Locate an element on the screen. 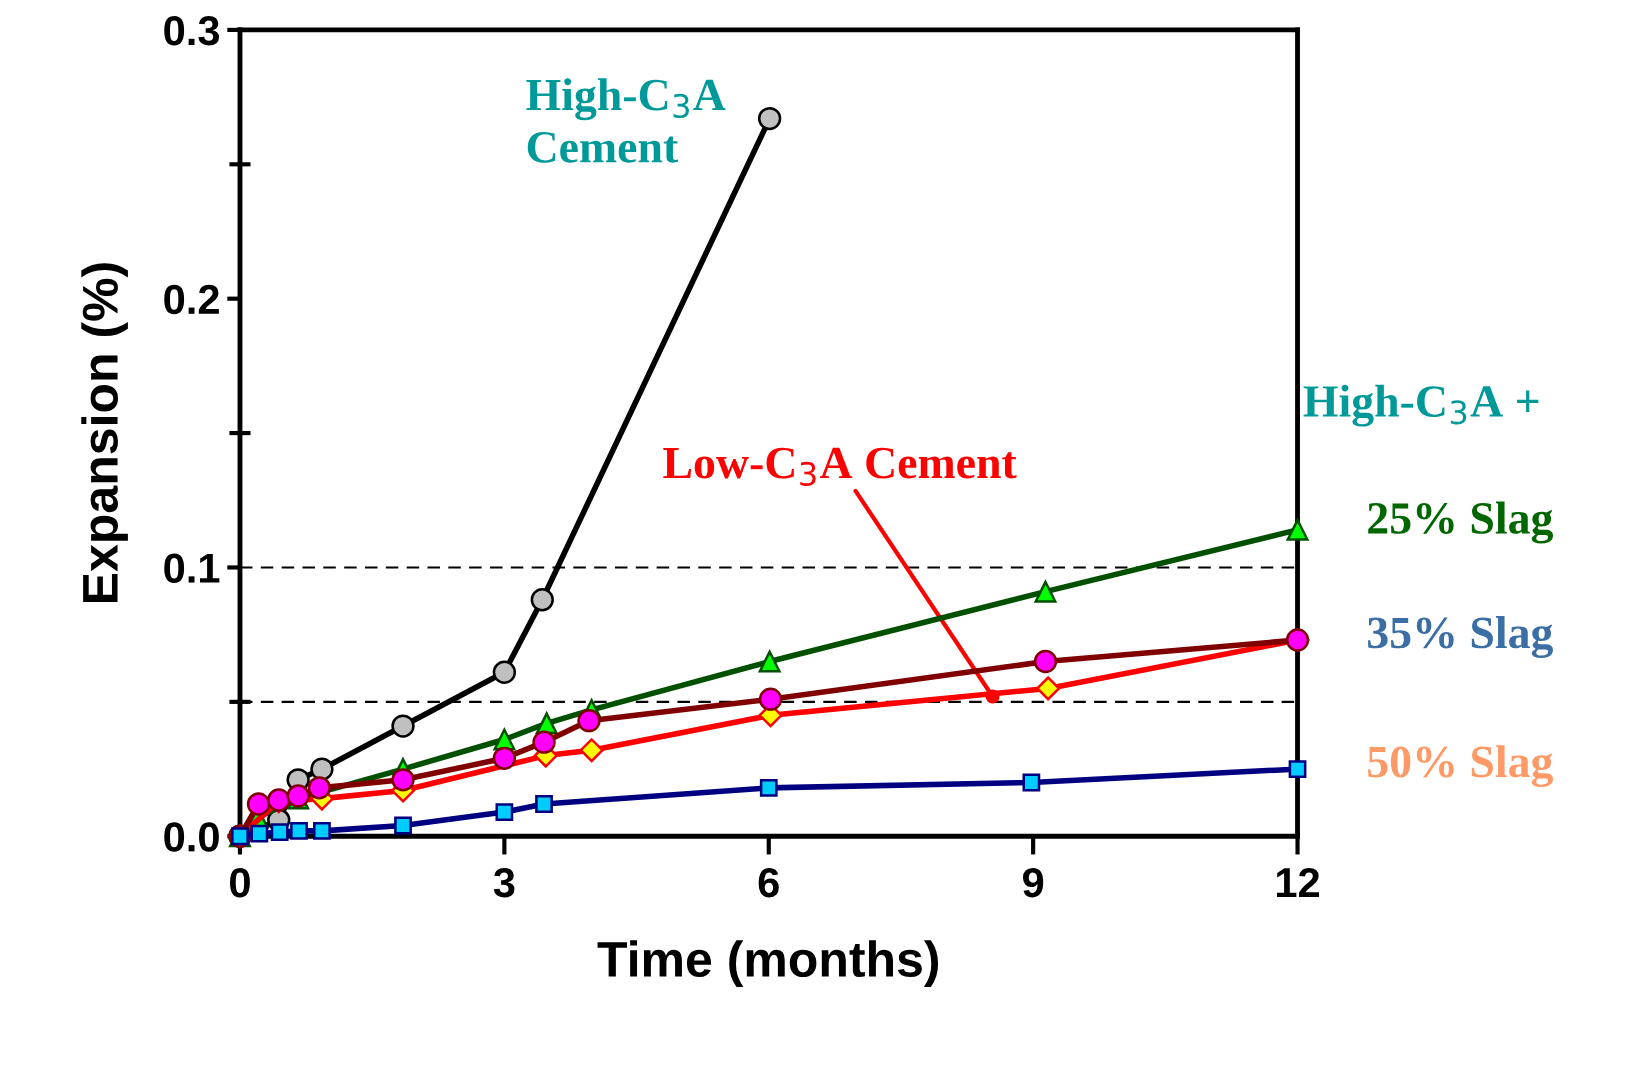 This screenshot has height=1068, width=1627. annotation: Low-C$_{3}$A Cement is located at coordinates (840, 466).